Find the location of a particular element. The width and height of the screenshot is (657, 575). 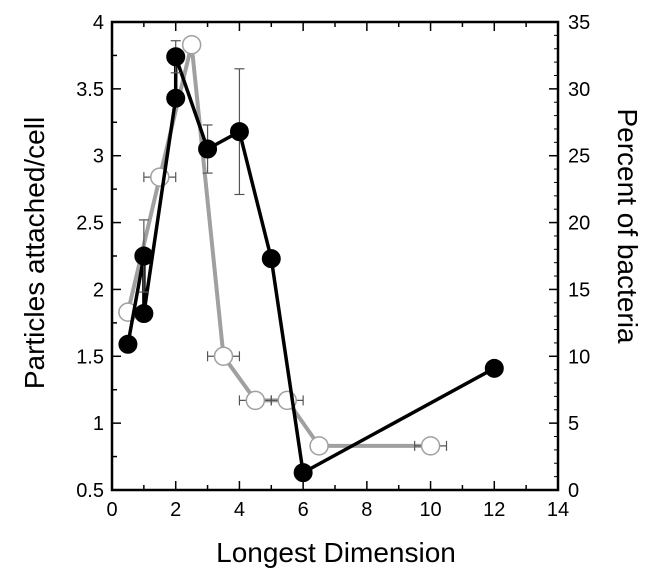

y-right-tick-label: 0 is located at coordinates (573, 491).